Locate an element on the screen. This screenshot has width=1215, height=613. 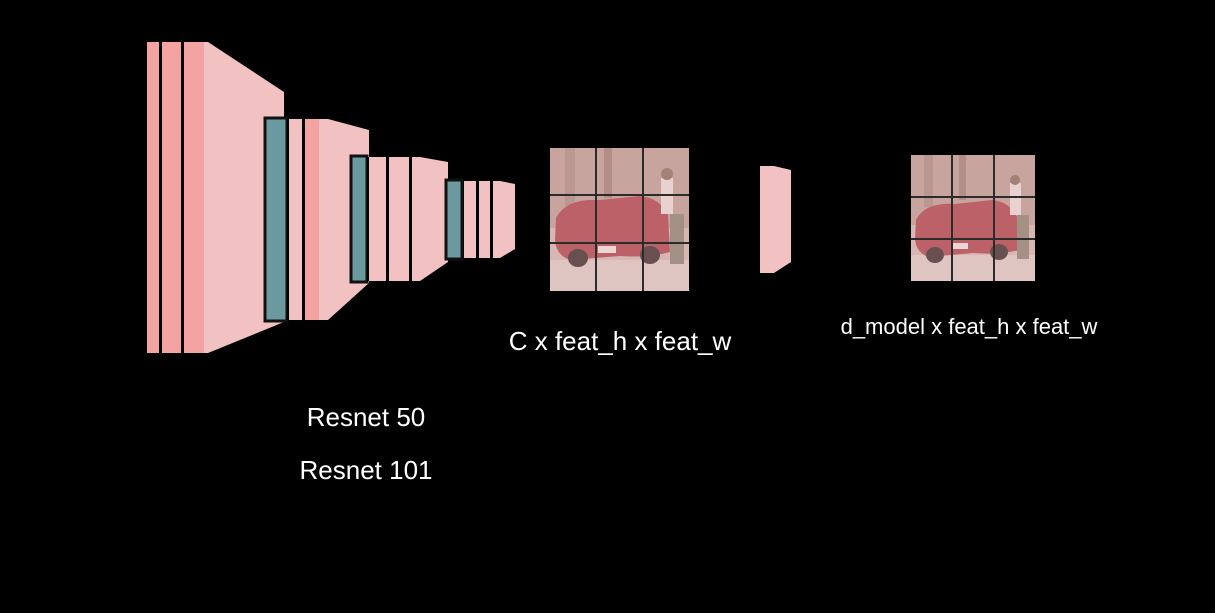
projected-map-haze is located at coordinates (973, 218).